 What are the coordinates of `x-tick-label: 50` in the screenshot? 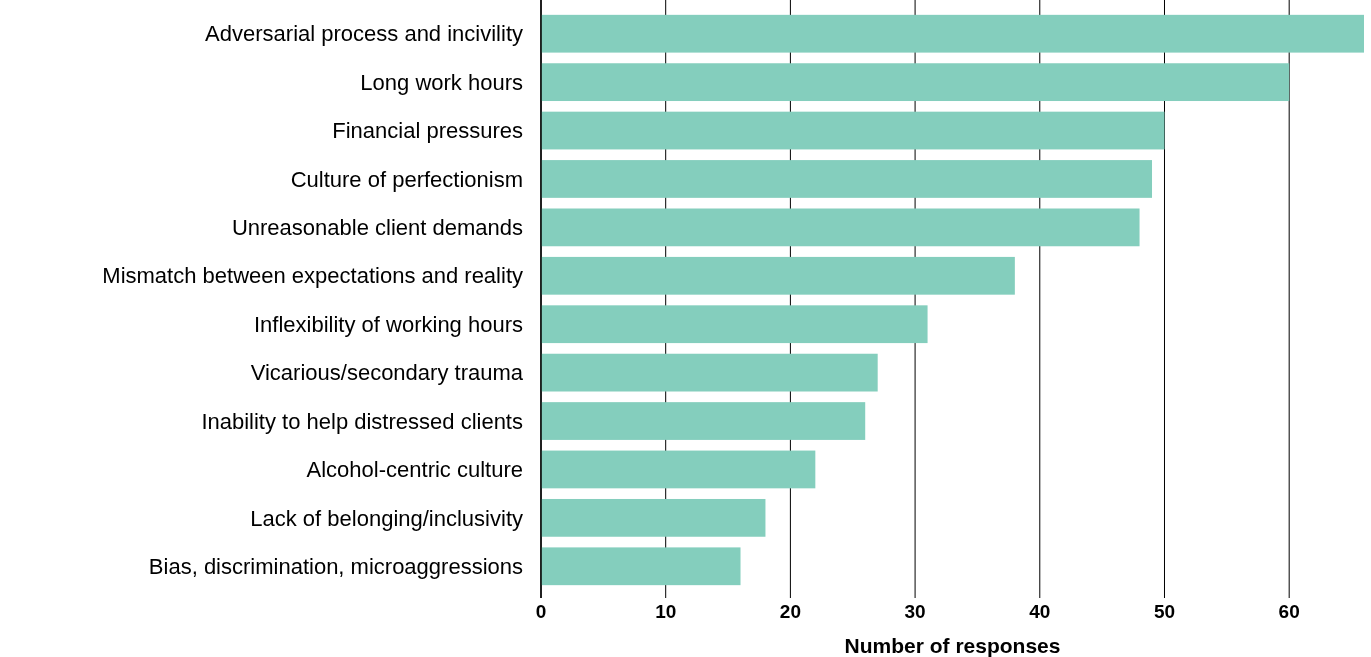 It's located at (1164, 611).